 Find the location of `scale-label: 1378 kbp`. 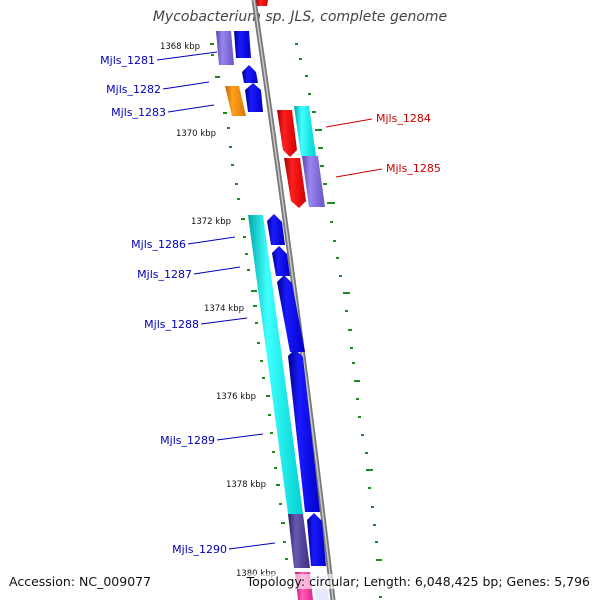

scale-label: 1378 kbp is located at coordinates (246, 485).